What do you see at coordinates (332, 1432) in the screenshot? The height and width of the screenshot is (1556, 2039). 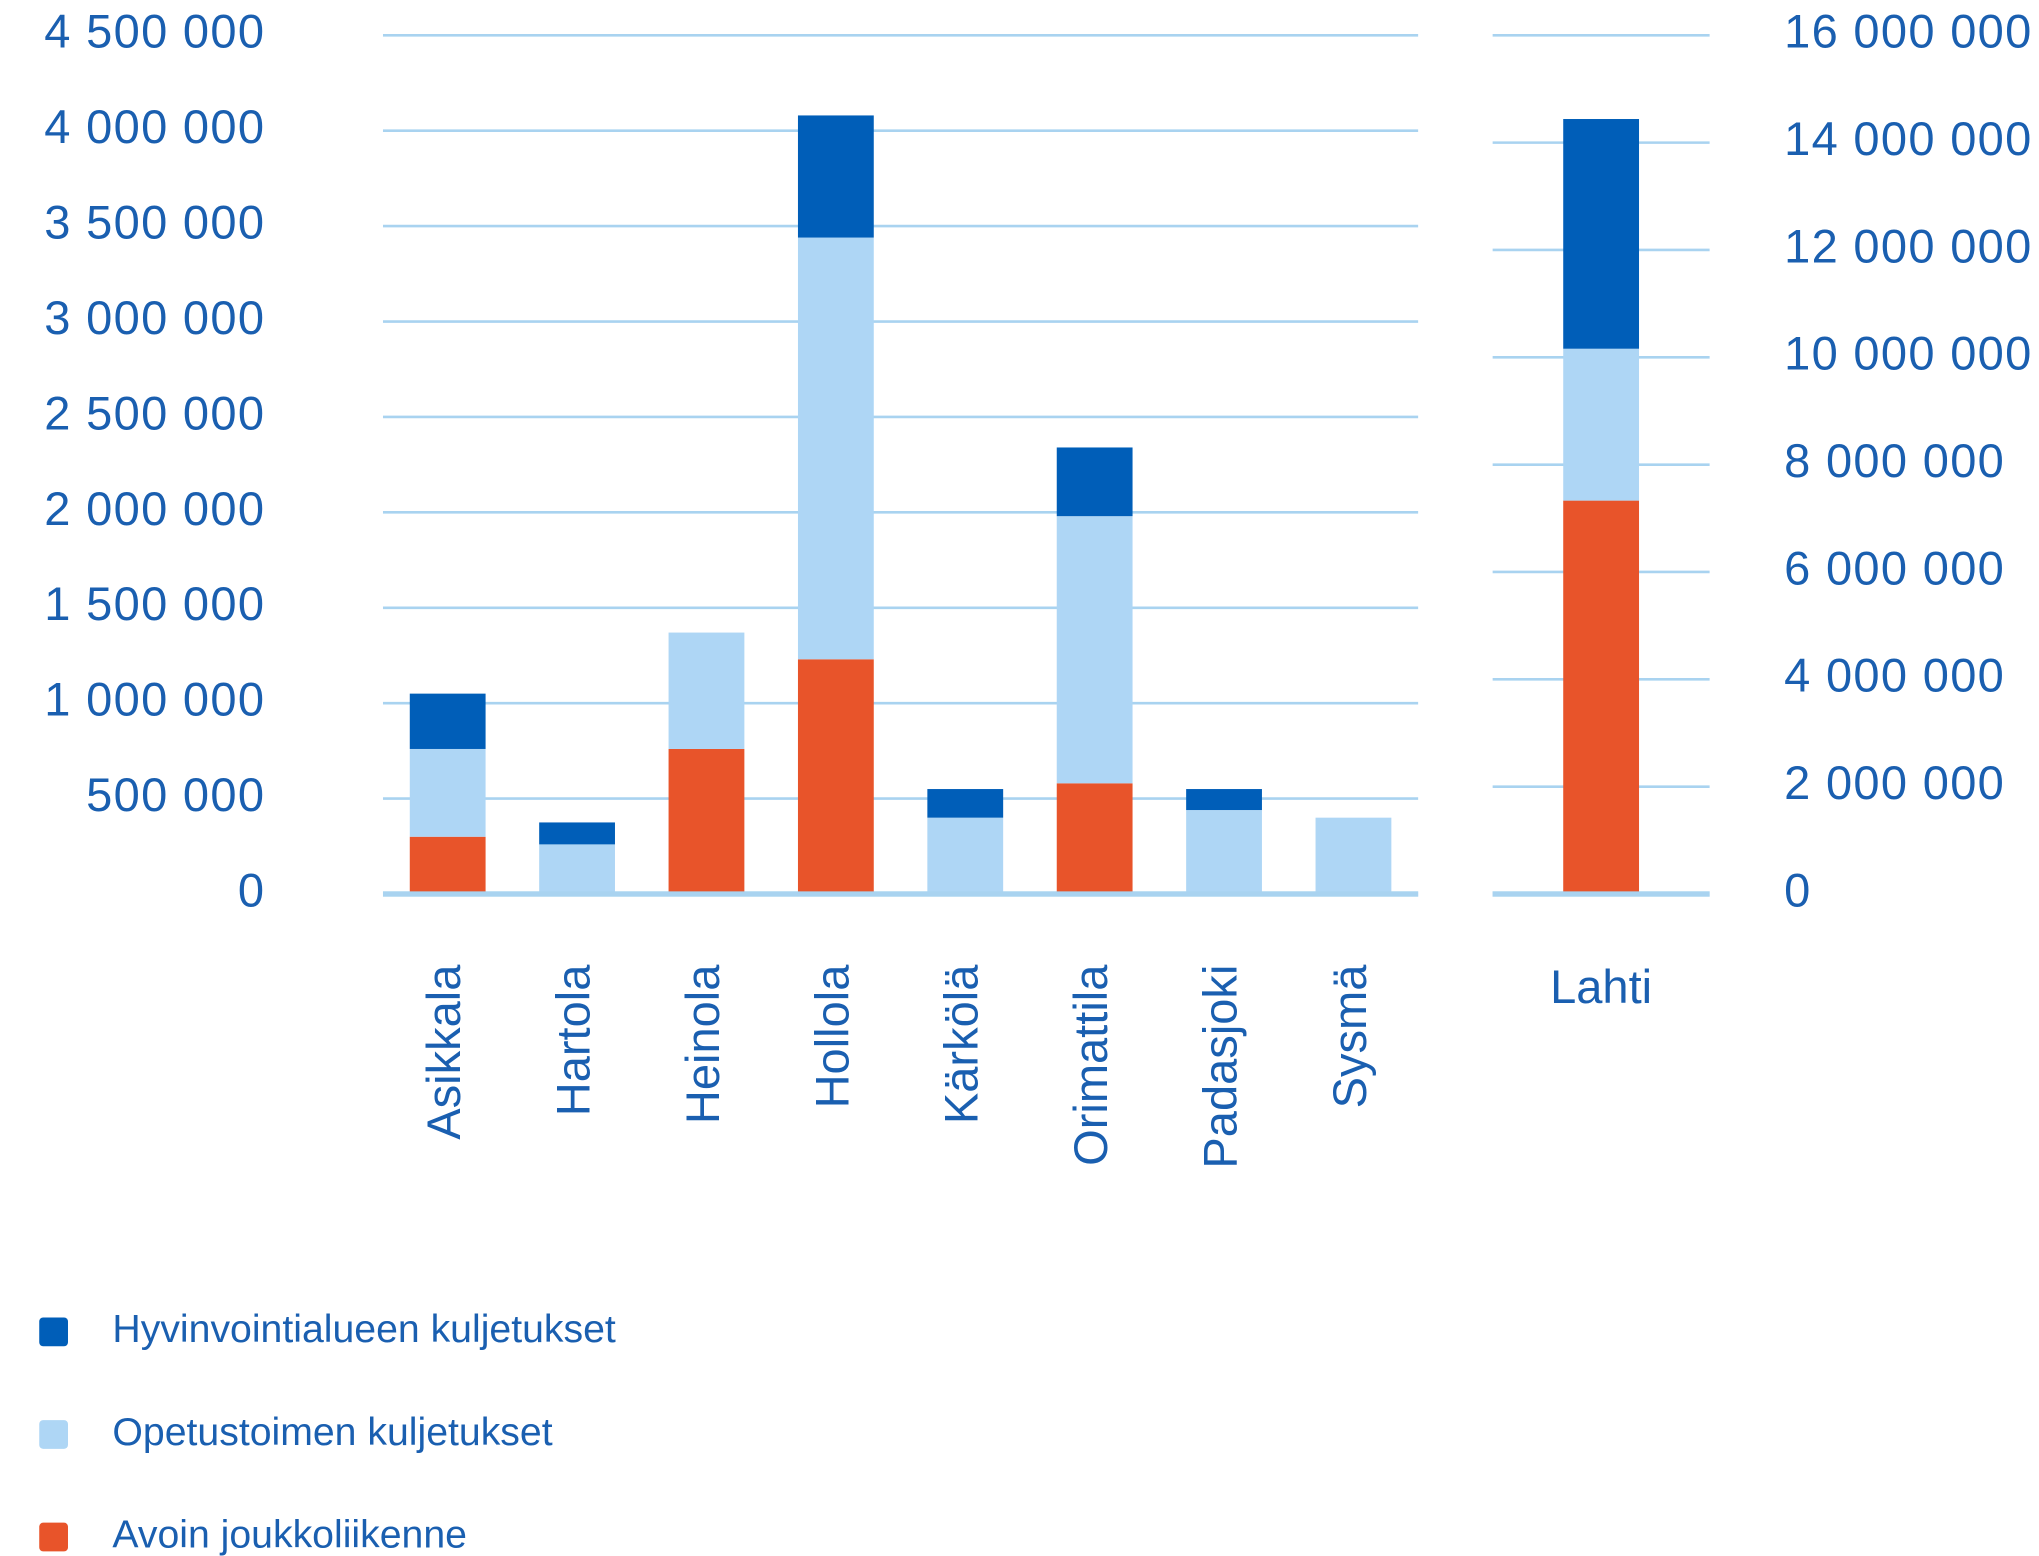 I see `legend-label: Opetustoimen kuljetukset` at bounding box center [332, 1432].